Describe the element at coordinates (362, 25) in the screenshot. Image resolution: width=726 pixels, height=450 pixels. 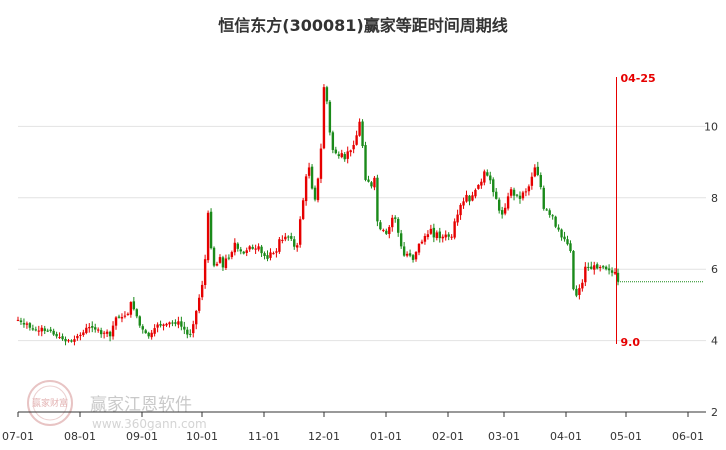
I see `chart-title: 恒信东方(300081)赢家等距时间周期线` at that location.